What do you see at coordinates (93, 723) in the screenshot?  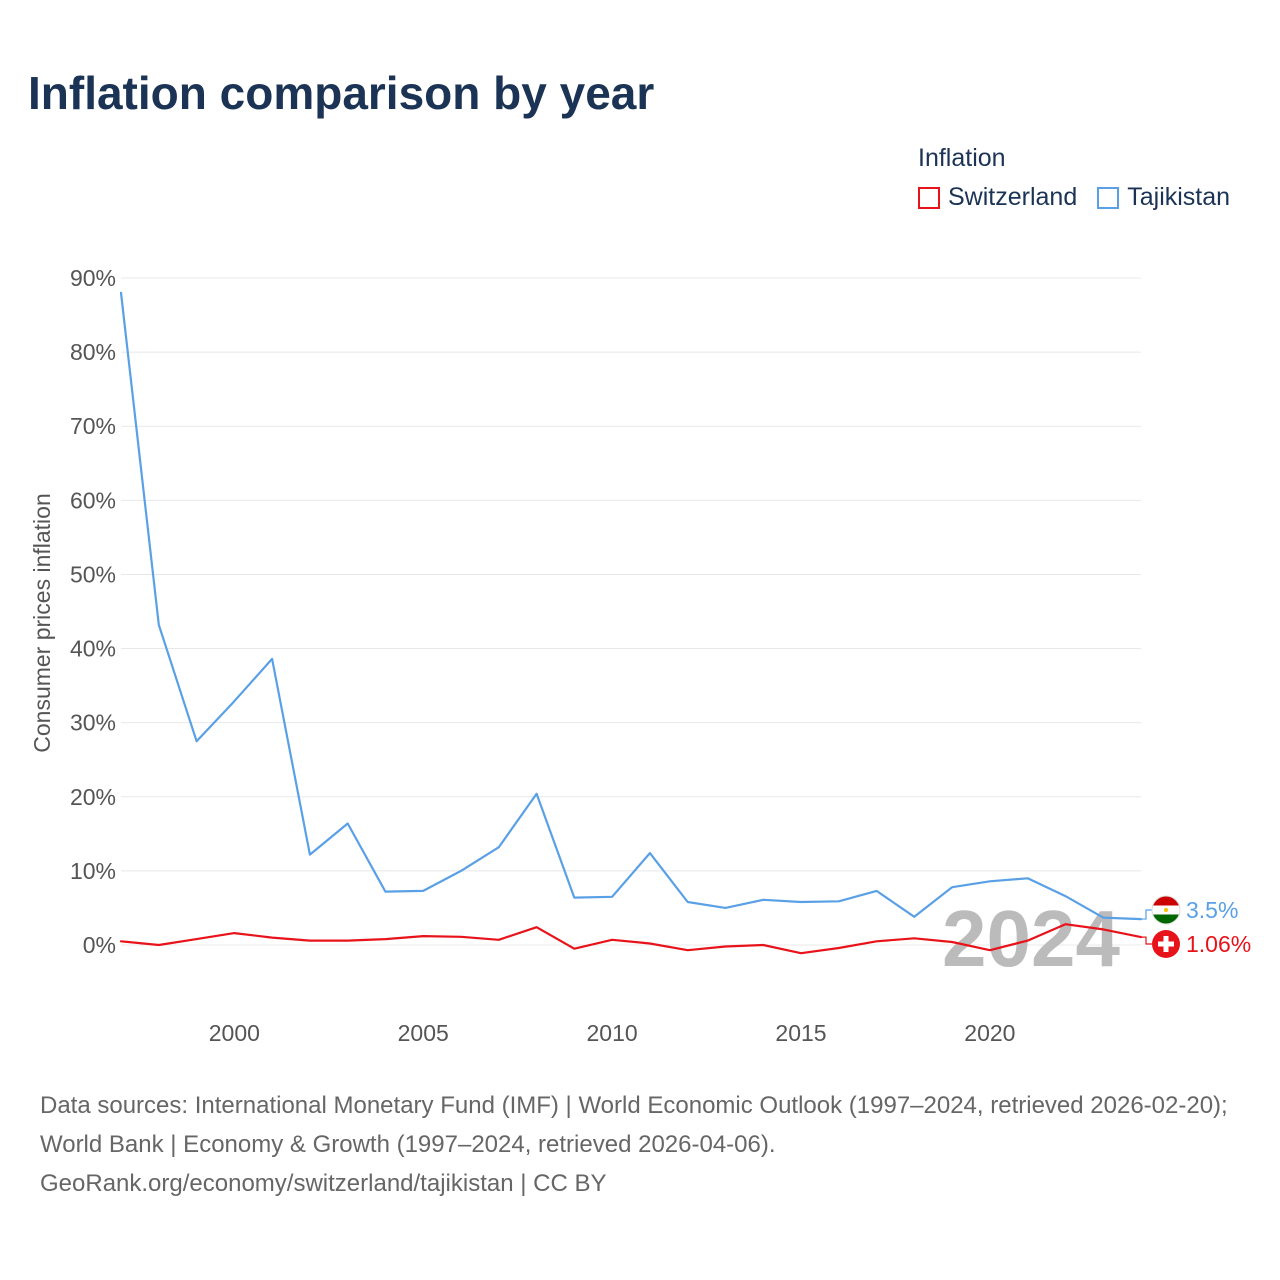 I see `y-tick-label: 30%` at bounding box center [93, 723].